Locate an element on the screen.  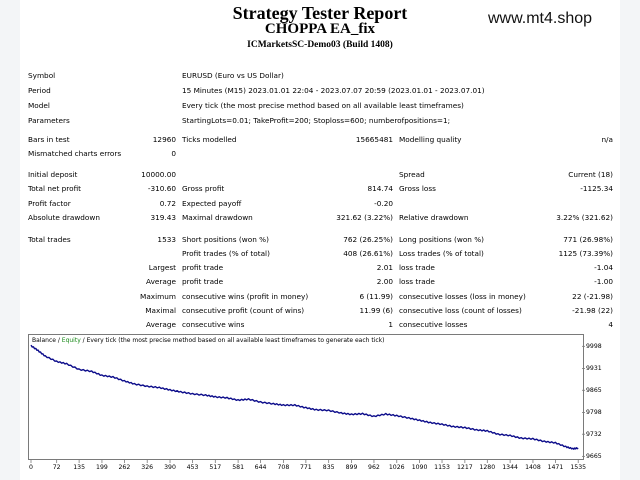
x-tick-label: 1090 is located at coordinates (419, 467).